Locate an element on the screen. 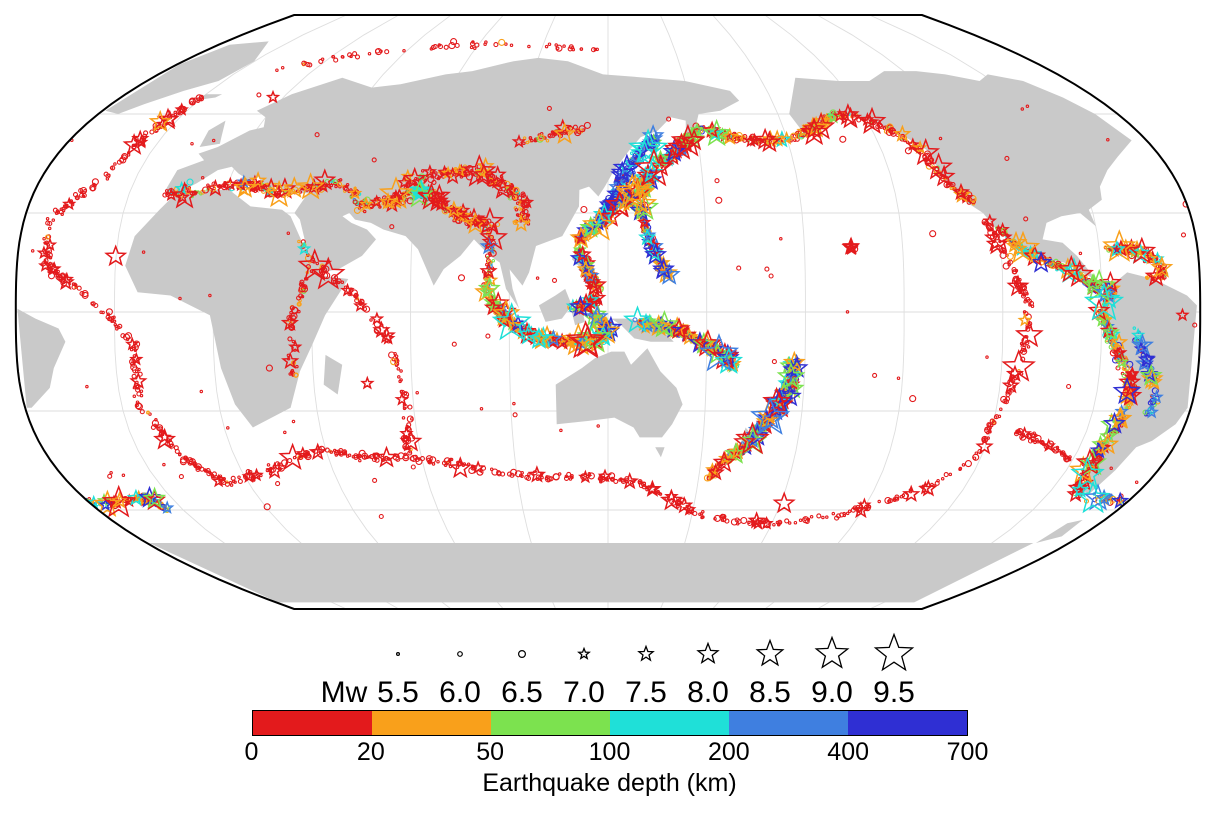 This screenshot has width=1219, height=831. colorbar-tick-labels: 0 20 50 100 200 400 700 is located at coordinates (617, 752).